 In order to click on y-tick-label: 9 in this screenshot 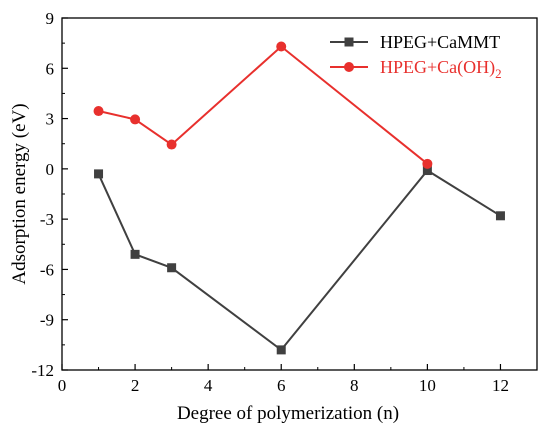, I will do `click(50, 18)`.